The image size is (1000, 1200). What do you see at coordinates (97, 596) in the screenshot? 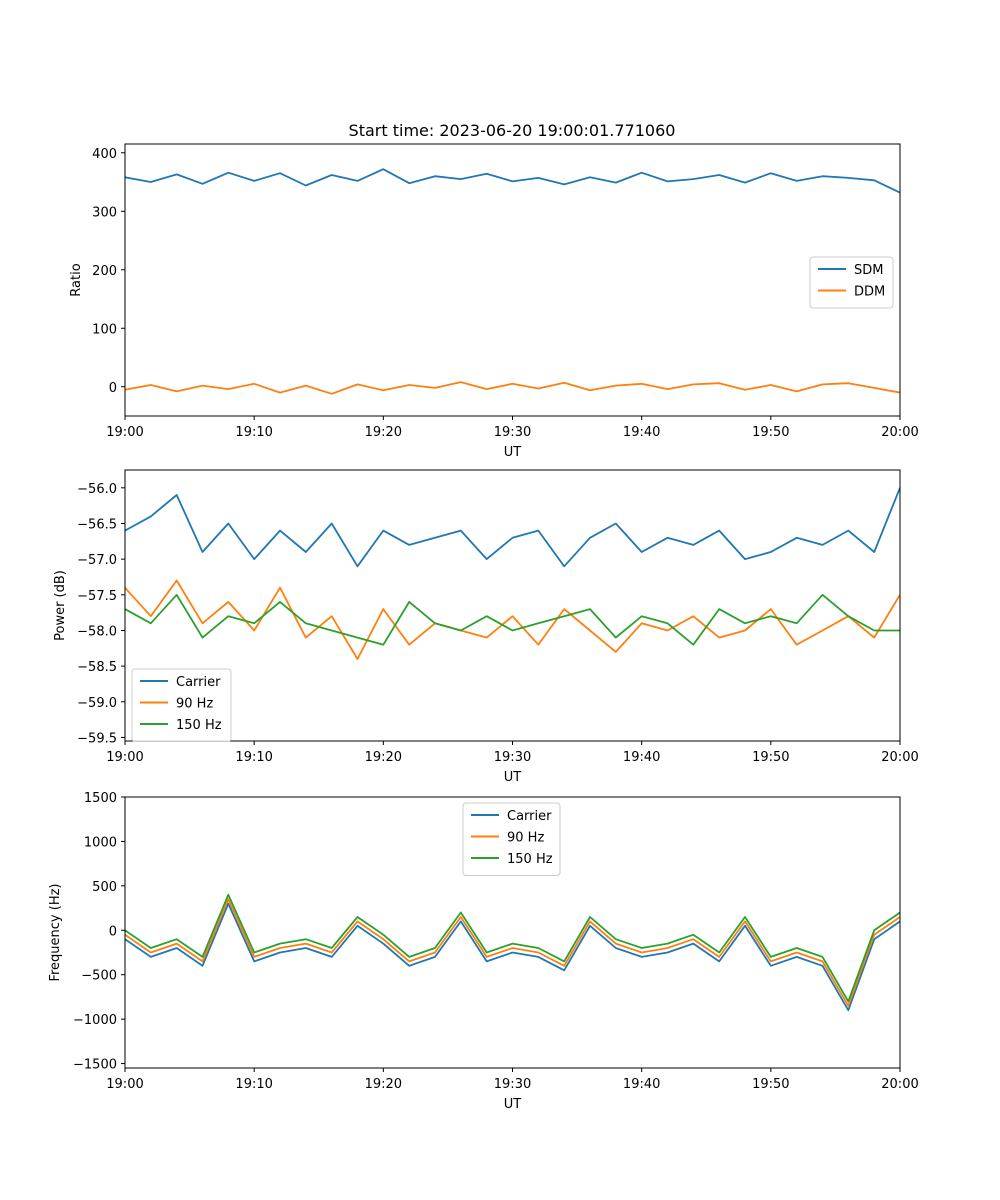
I see `y-tick-label: −57.5` at bounding box center [97, 596].